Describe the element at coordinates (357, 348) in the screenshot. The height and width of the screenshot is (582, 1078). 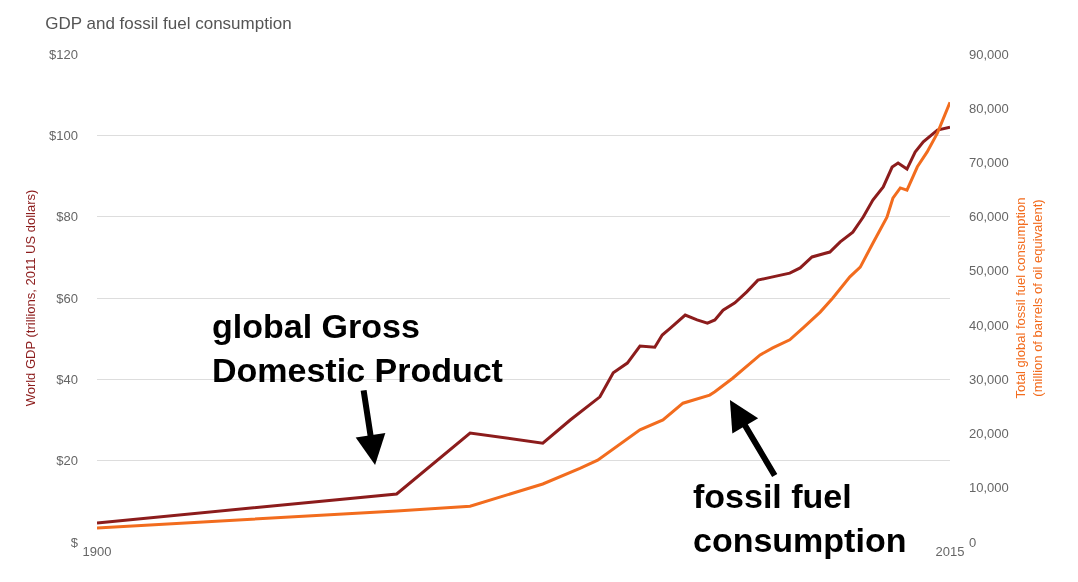
I see `annotation: global Gross Domestic Product` at that location.